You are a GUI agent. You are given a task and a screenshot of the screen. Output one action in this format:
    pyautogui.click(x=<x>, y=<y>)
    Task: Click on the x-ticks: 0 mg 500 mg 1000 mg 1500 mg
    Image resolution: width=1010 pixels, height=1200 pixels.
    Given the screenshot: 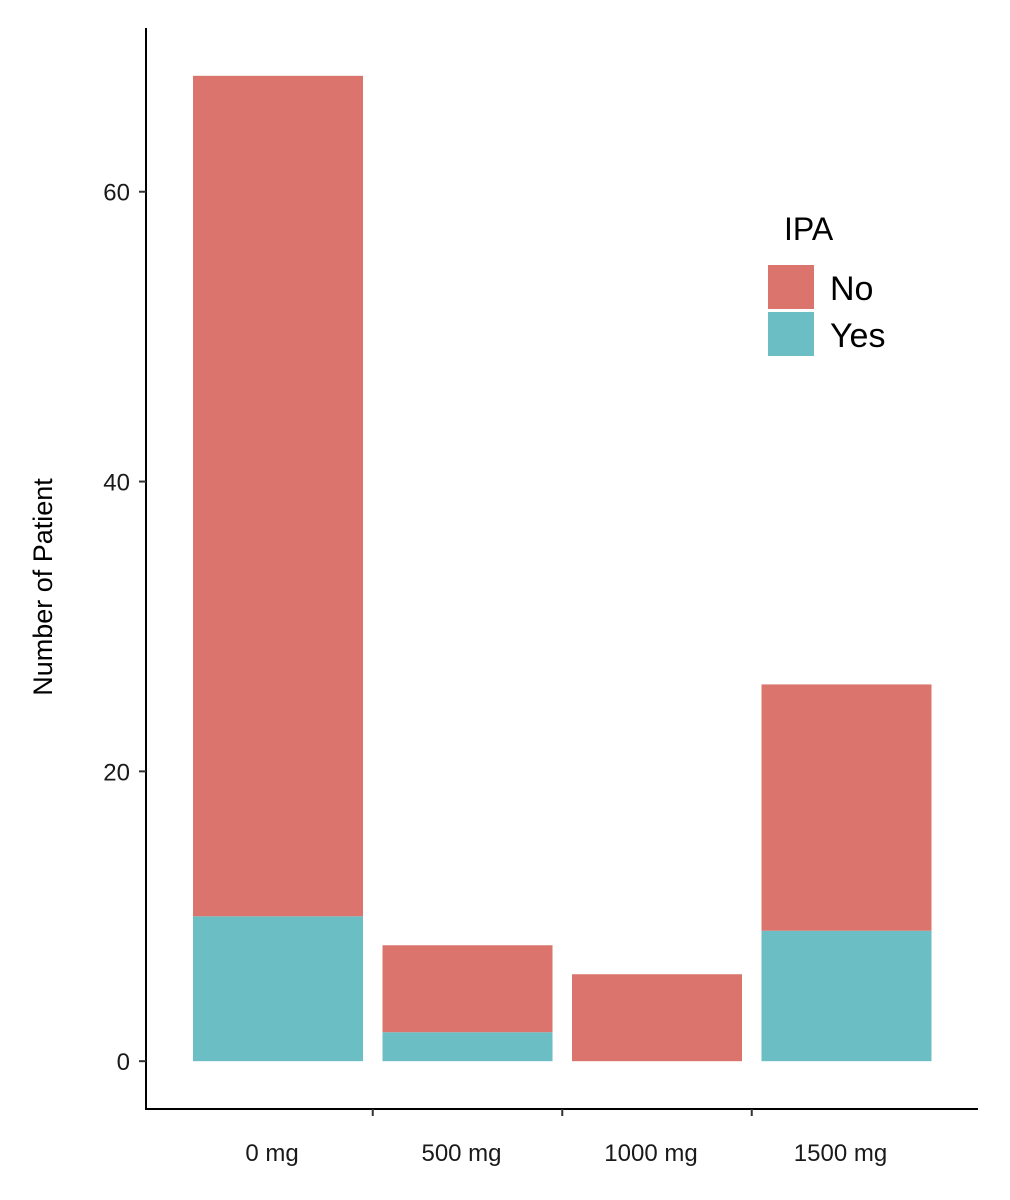 What is the action you would take?
    pyautogui.click(x=566, y=1138)
    